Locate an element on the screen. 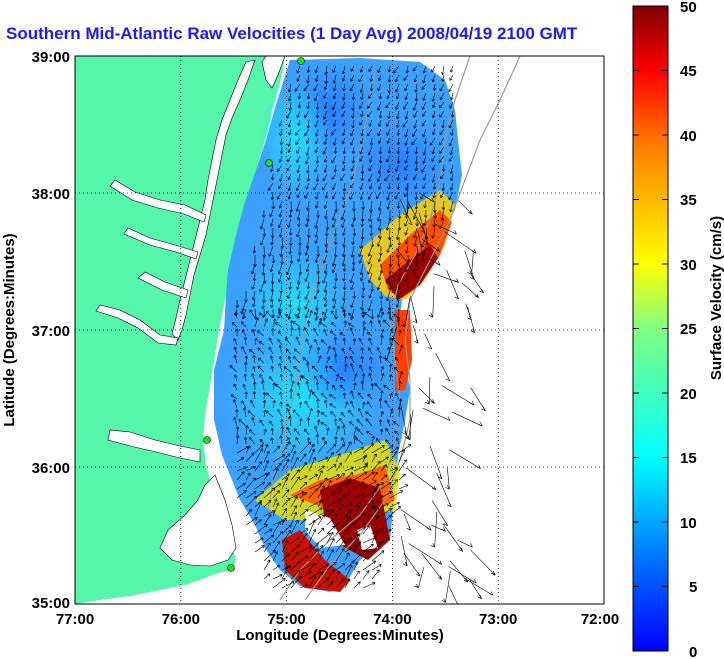  pamlico-sound is located at coordinates (198, 520).